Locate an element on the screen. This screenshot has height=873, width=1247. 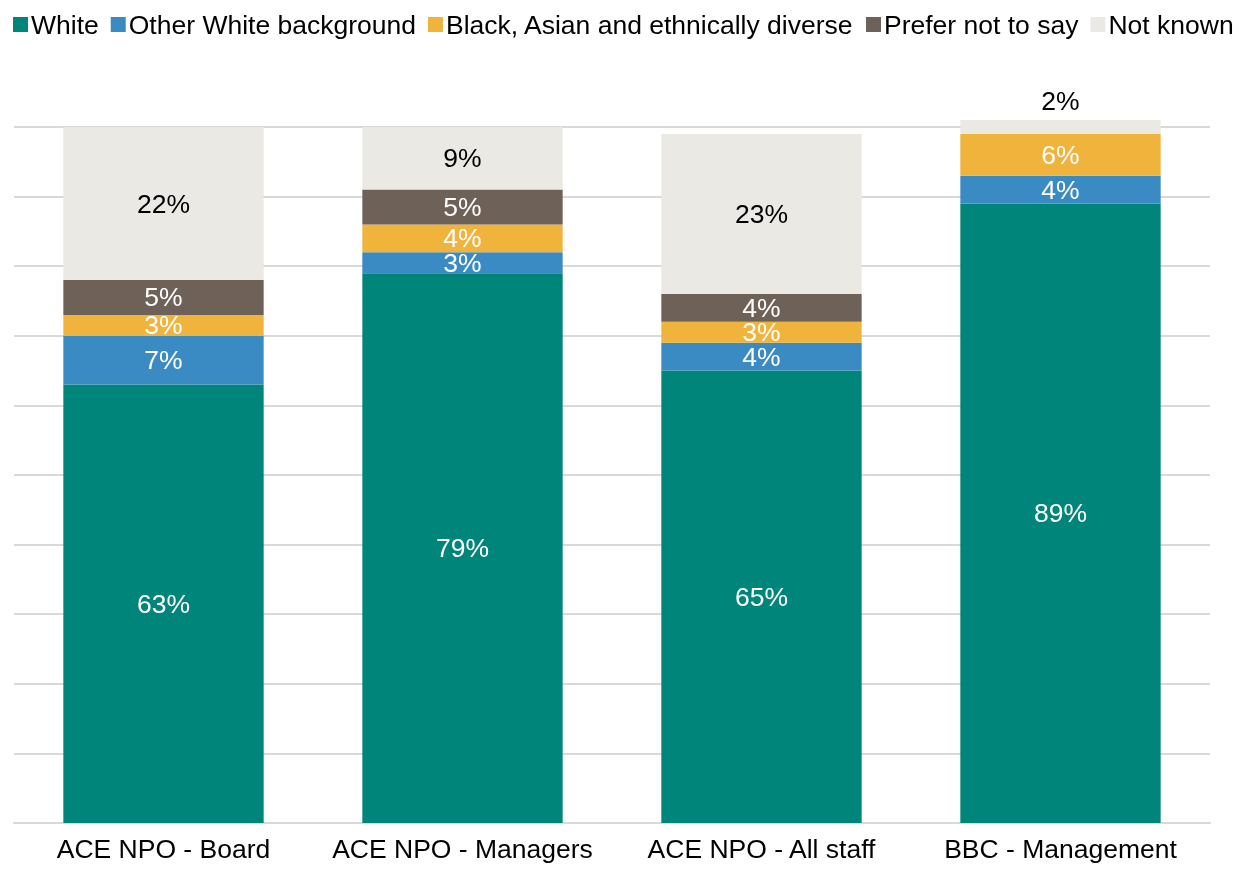
x-tick-label: ACE NPO - Managers is located at coordinates (462, 848).